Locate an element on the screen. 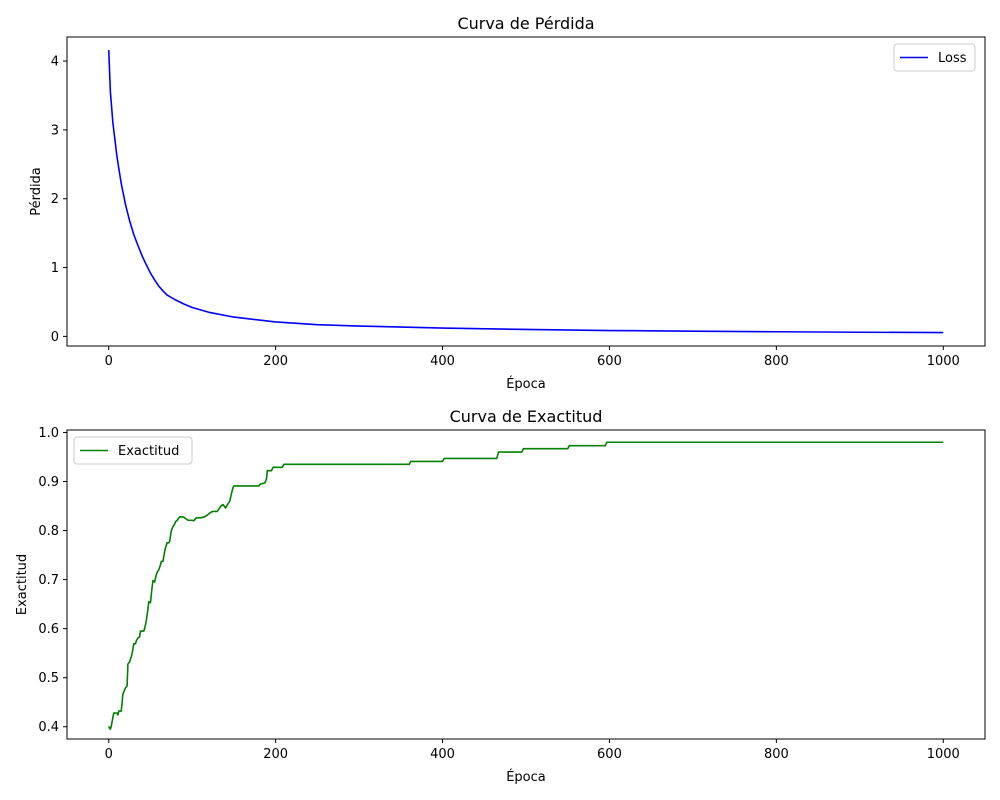 This screenshot has width=1000, height=800. y-axis-label: Pérdida is located at coordinates (36, 191).